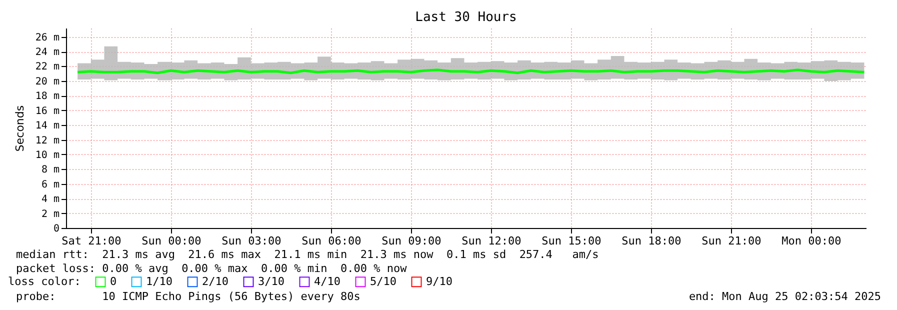  I want to click on text: end: Mon Aug 25 02:03:54 2025, so click(784, 296).